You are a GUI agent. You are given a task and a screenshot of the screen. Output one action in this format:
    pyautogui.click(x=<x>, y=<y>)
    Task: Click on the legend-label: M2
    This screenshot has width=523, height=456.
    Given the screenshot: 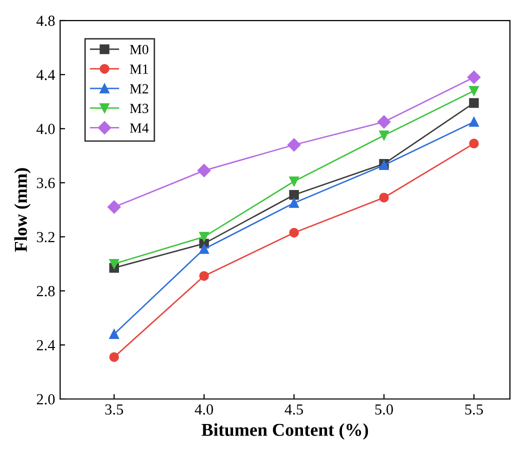 What is the action you would take?
    pyautogui.click(x=139, y=89)
    